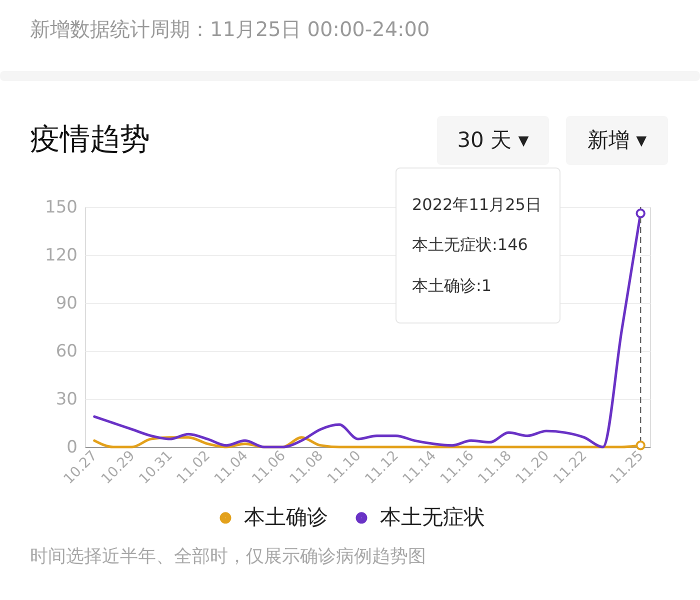 The image size is (700, 600). Describe the element at coordinates (61, 256) in the screenshot. I see `y-tick-label: 120` at that location.